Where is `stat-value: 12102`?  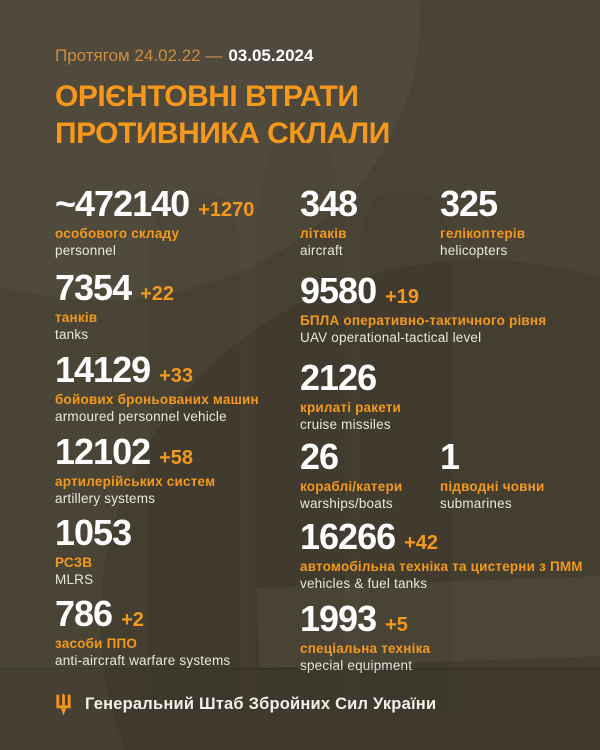 stat-value: 12102 is located at coordinates (103, 451).